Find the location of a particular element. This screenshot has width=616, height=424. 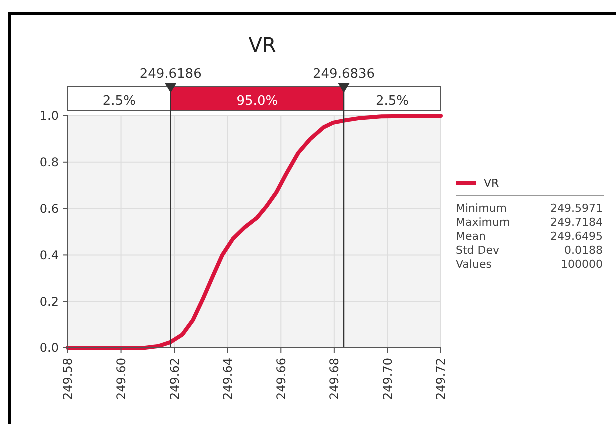

x-tick-label: 249.72 is located at coordinates (441, 379).